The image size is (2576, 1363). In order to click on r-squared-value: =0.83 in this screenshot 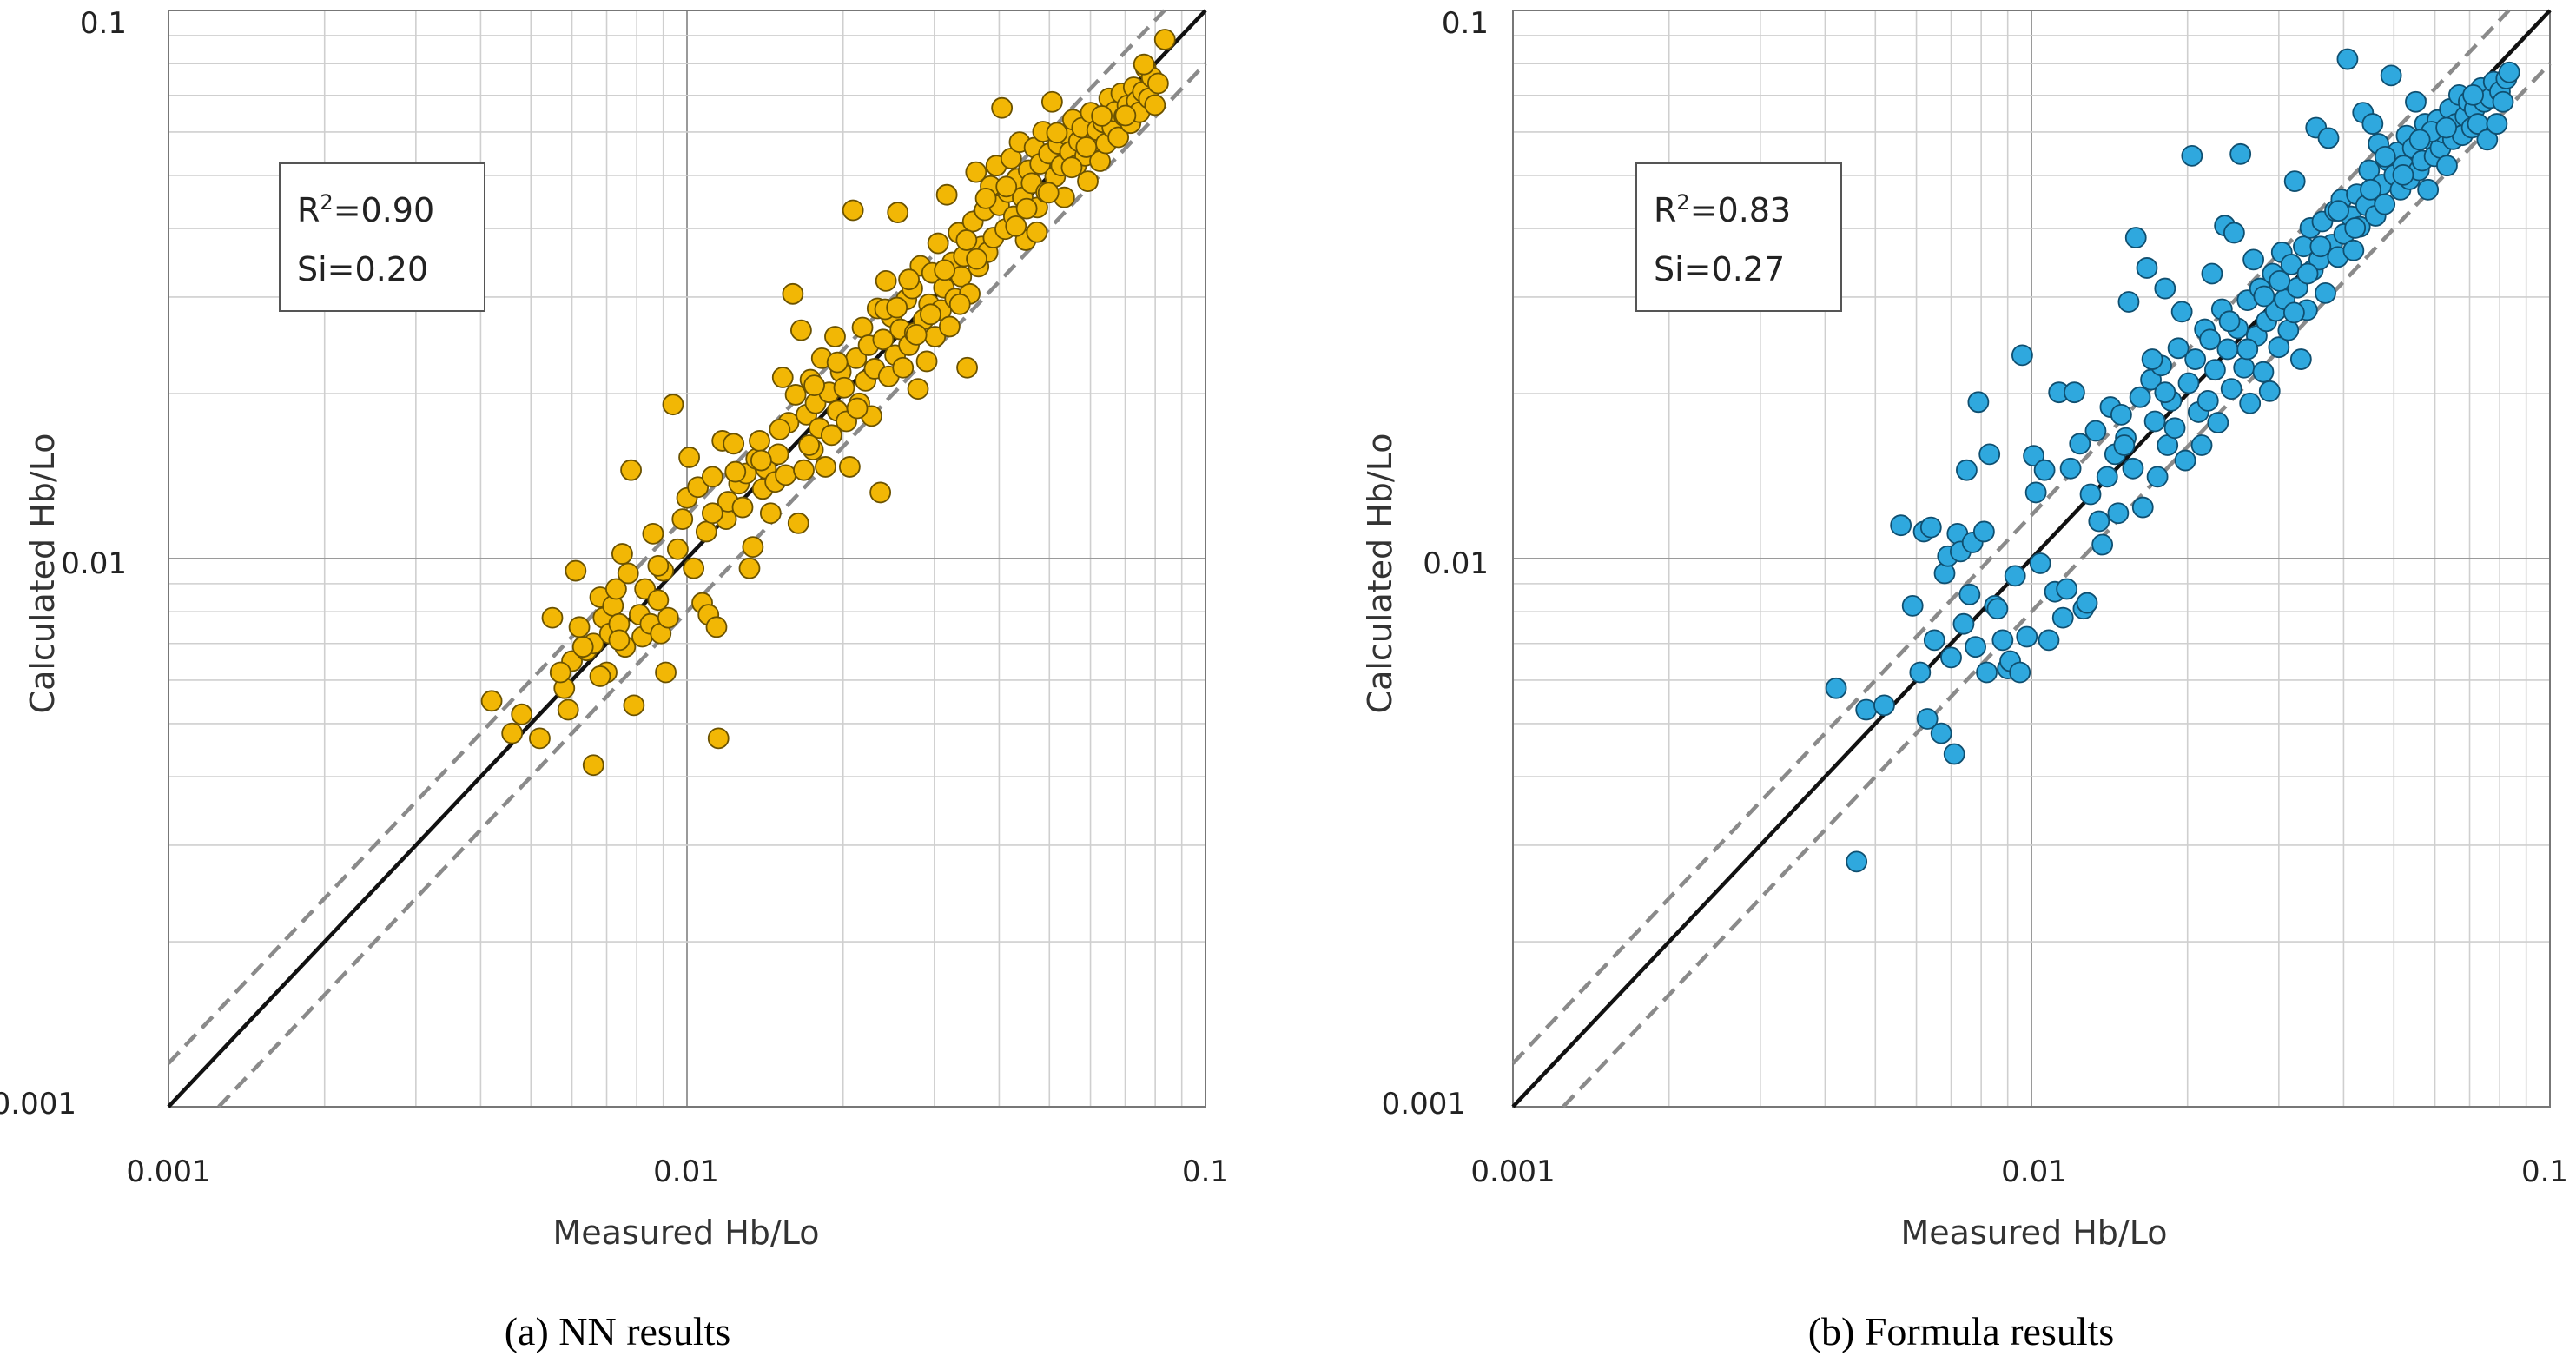, I will do `click(1741, 210)`.